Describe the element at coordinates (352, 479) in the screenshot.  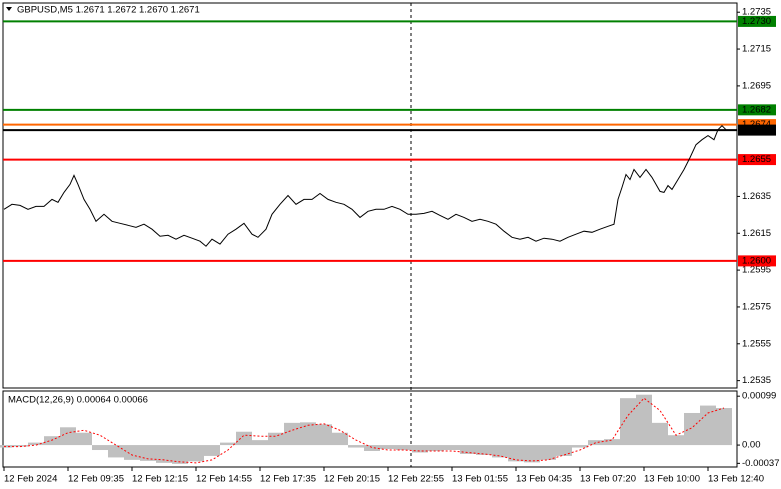
I see `x-tick-label: 12 Feb 20:15` at that location.